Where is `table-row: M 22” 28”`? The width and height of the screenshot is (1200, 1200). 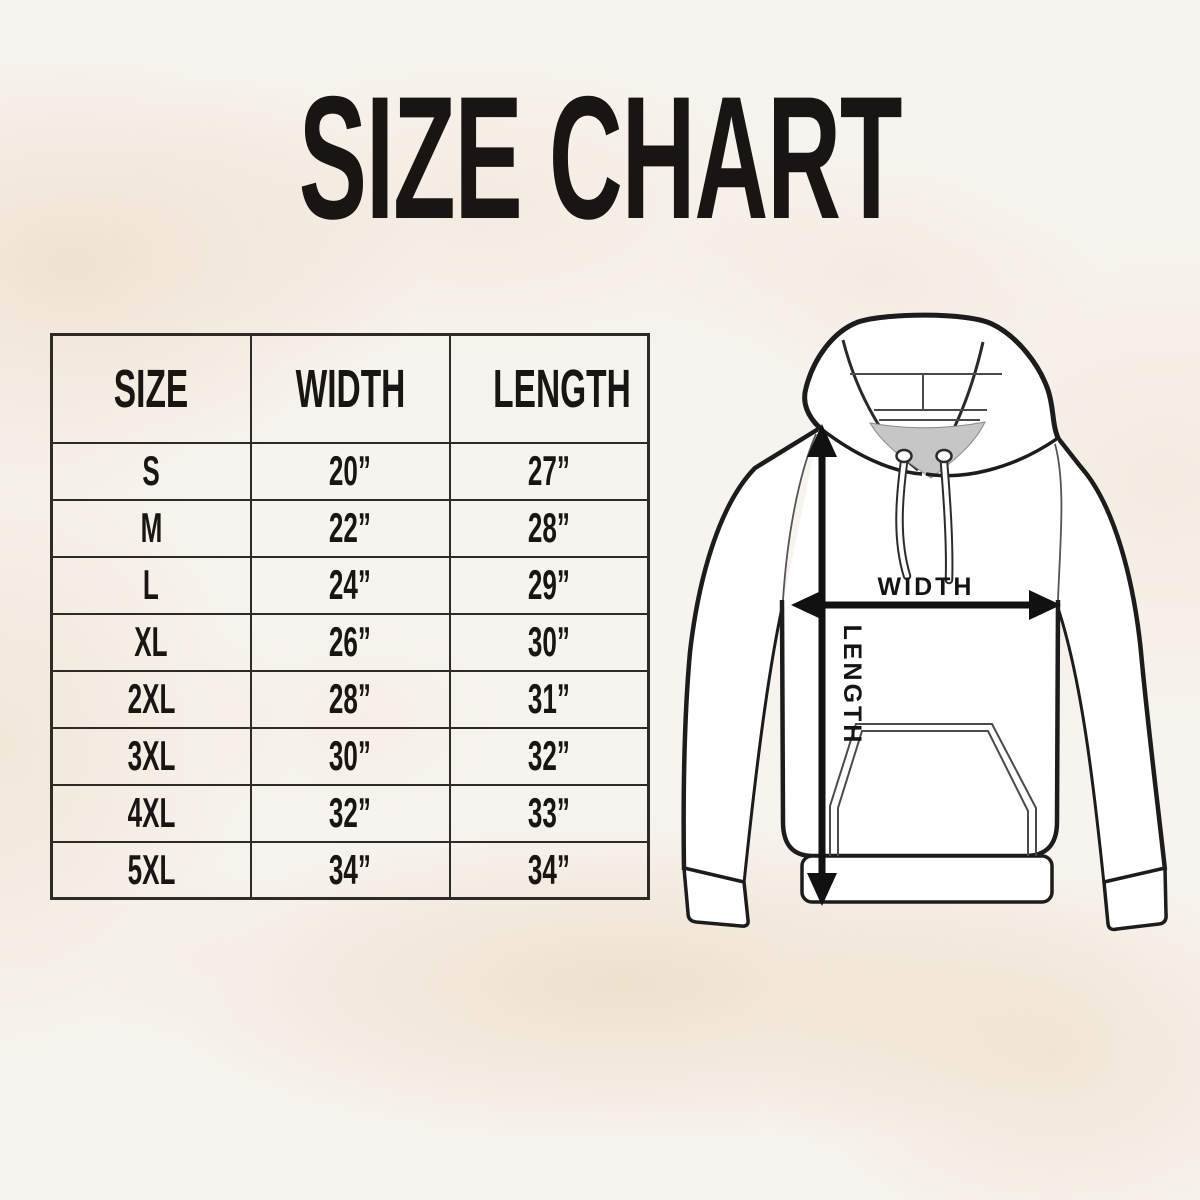
table-row: M 22” 28” is located at coordinates (350, 528).